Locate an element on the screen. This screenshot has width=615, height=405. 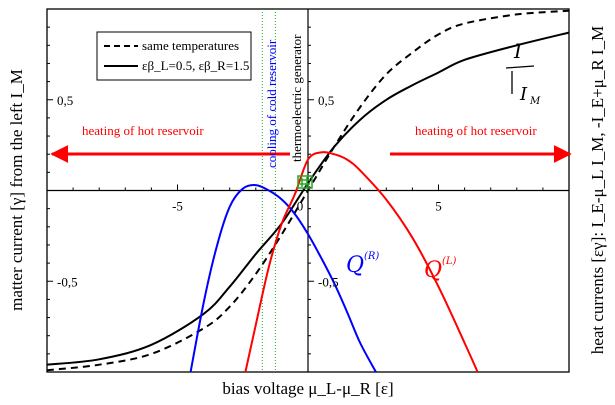
handwritten-i-upper: I is located at coordinates (518, 51).